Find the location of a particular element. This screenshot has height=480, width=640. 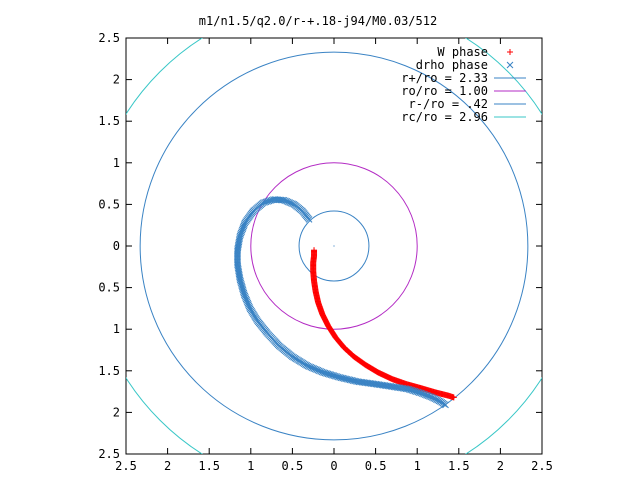

drho-phase-point is located at coordinates (445, 405).